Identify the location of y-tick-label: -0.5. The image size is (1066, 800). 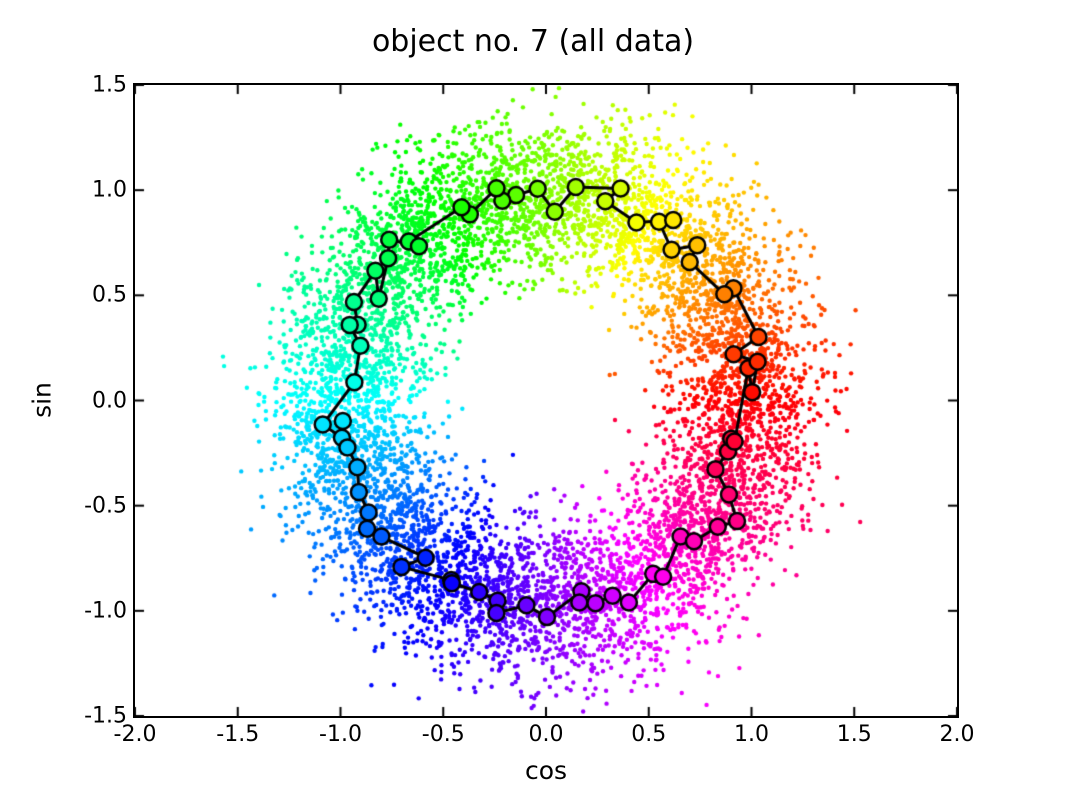
(105, 506).